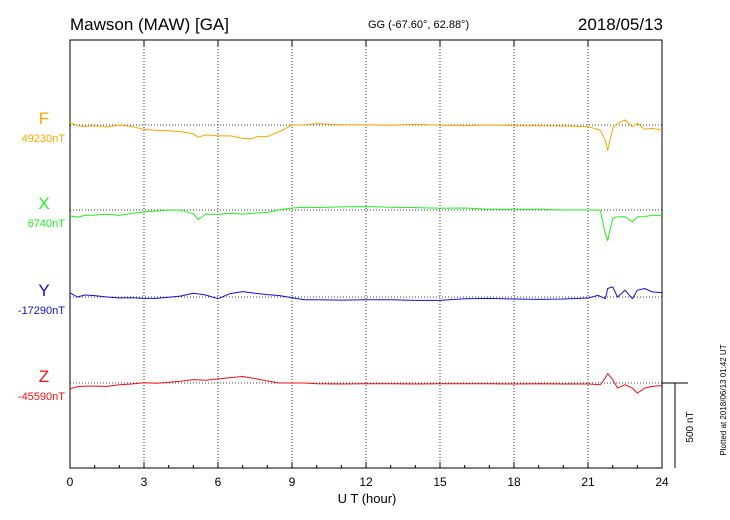 The height and width of the screenshot is (520, 730). What do you see at coordinates (440, 482) in the screenshot?
I see `x-tick-label: 15` at bounding box center [440, 482].